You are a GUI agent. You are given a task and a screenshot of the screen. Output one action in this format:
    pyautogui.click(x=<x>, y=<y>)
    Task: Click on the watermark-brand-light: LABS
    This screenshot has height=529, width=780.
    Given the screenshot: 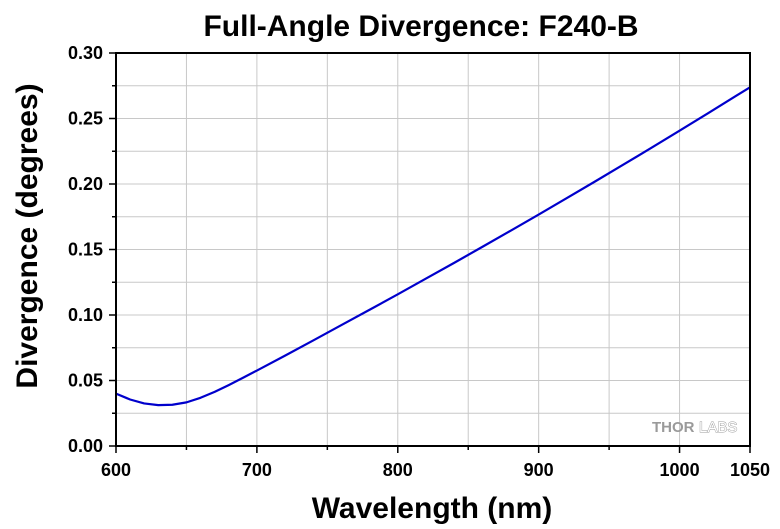 What is the action you would take?
    pyautogui.click(x=718, y=427)
    